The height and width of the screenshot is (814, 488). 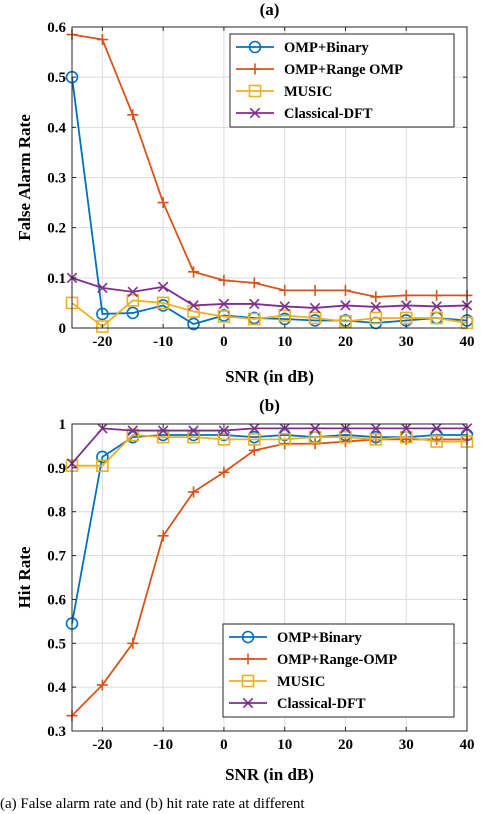 I want to click on y-tick-label: 0.2, so click(x=56, y=229).